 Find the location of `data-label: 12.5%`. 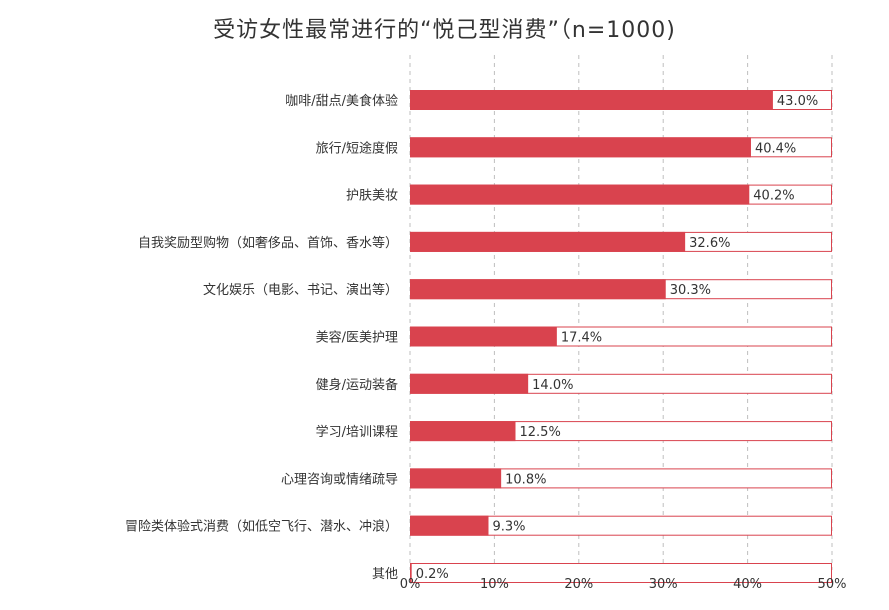

data-label: 12.5% is located at coordinates (540, 432).